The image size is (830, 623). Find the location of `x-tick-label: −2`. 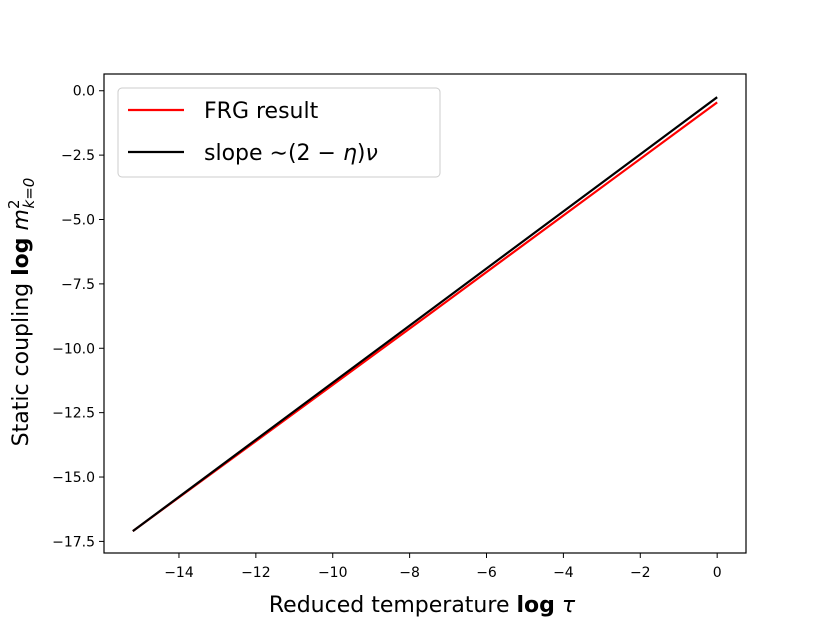

x-tick-label: −2 is located at coordinates (640, 573).